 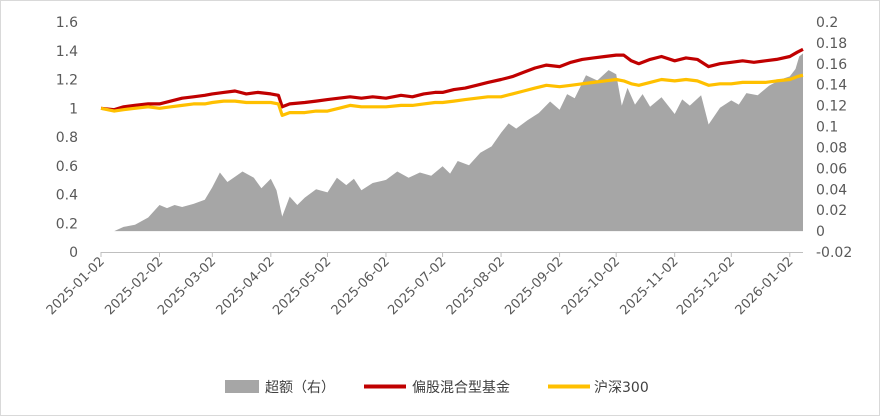 What do you see at coordinates (831, 86) in the screenshot?
I see `y-right-tick-label: 0.14` at bounding box center [831, 86].